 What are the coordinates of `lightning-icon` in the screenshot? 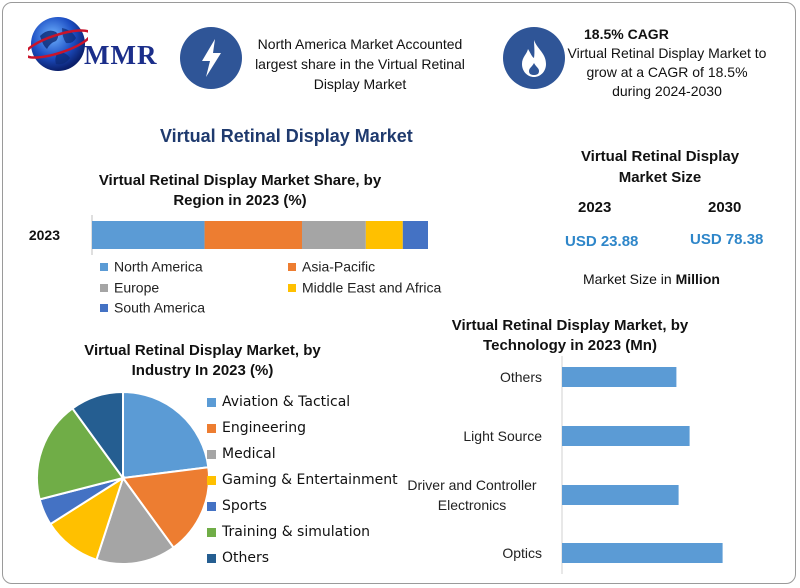 It's located at (211, 58).